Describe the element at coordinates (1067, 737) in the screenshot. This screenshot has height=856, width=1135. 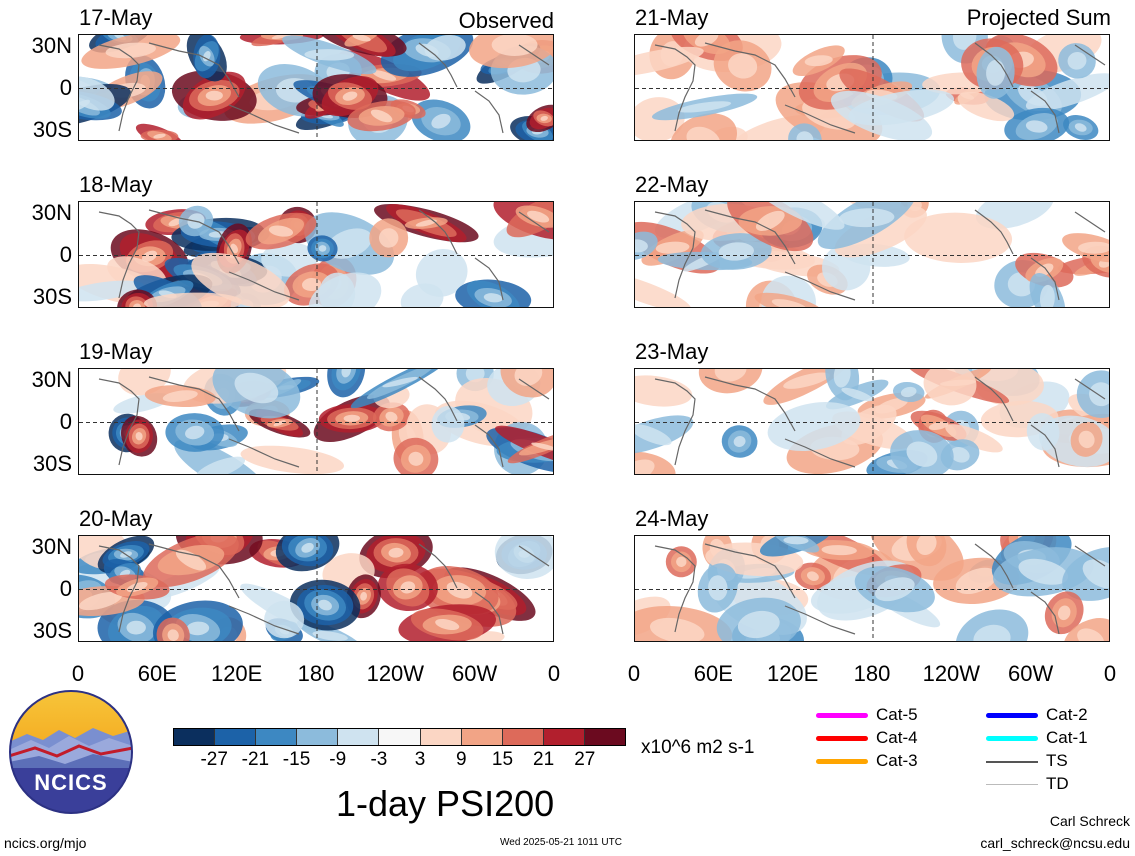
I see `legend-label: Cat-1` at that location.